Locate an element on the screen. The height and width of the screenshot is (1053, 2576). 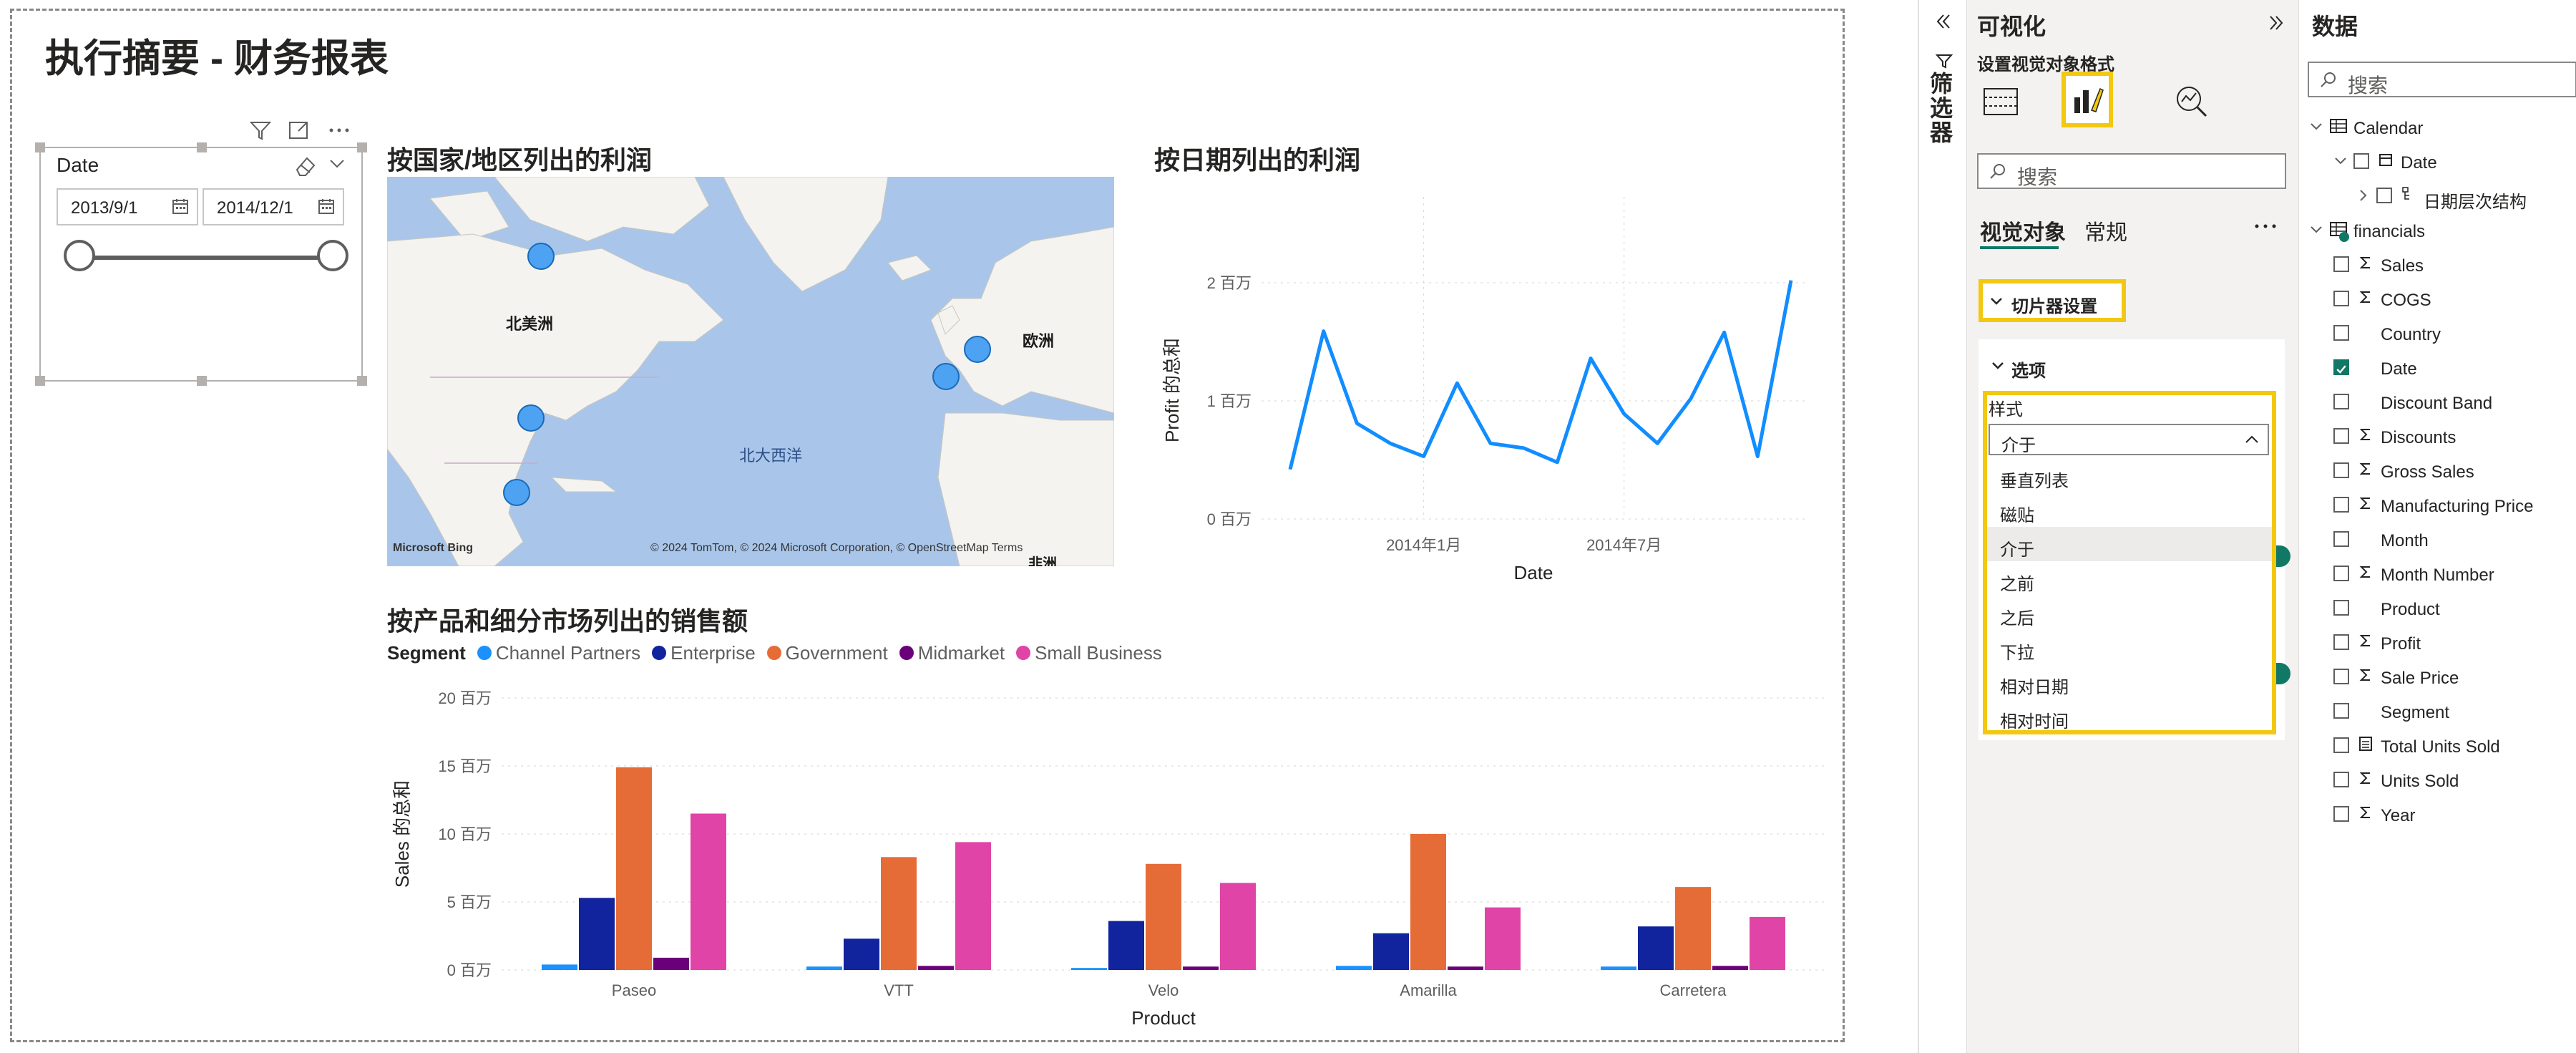
style-dropdown-highlight: 样式 介于 垂直列表 磁贴 介于 之前 之后 下拉 相对日期 相对时间 is located at coordinates (2129, 562).